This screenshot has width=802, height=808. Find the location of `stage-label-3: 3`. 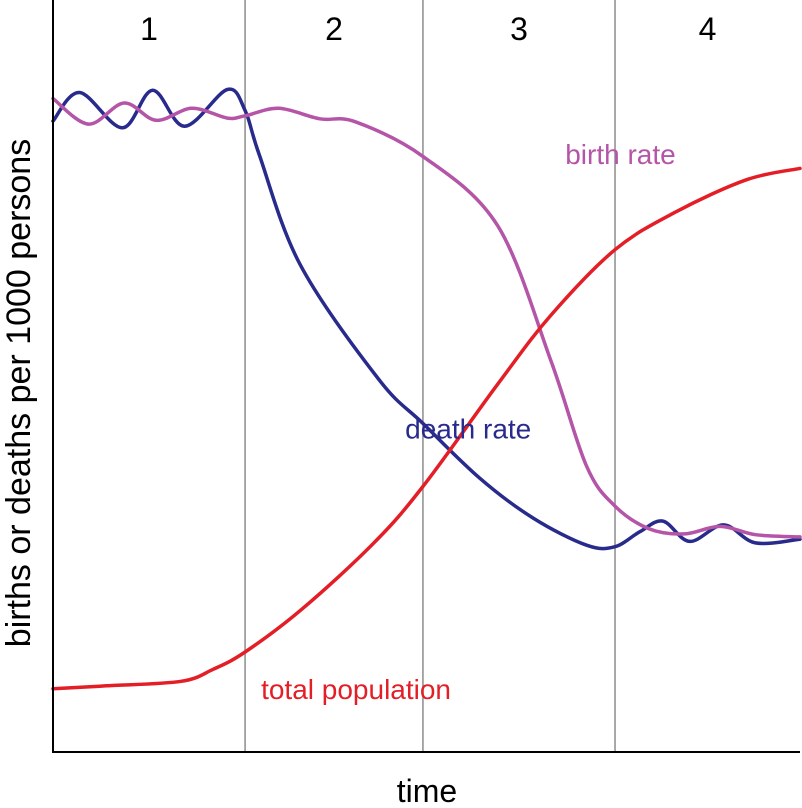

stage-label-3: 3 is located at coordinates (519, 29).